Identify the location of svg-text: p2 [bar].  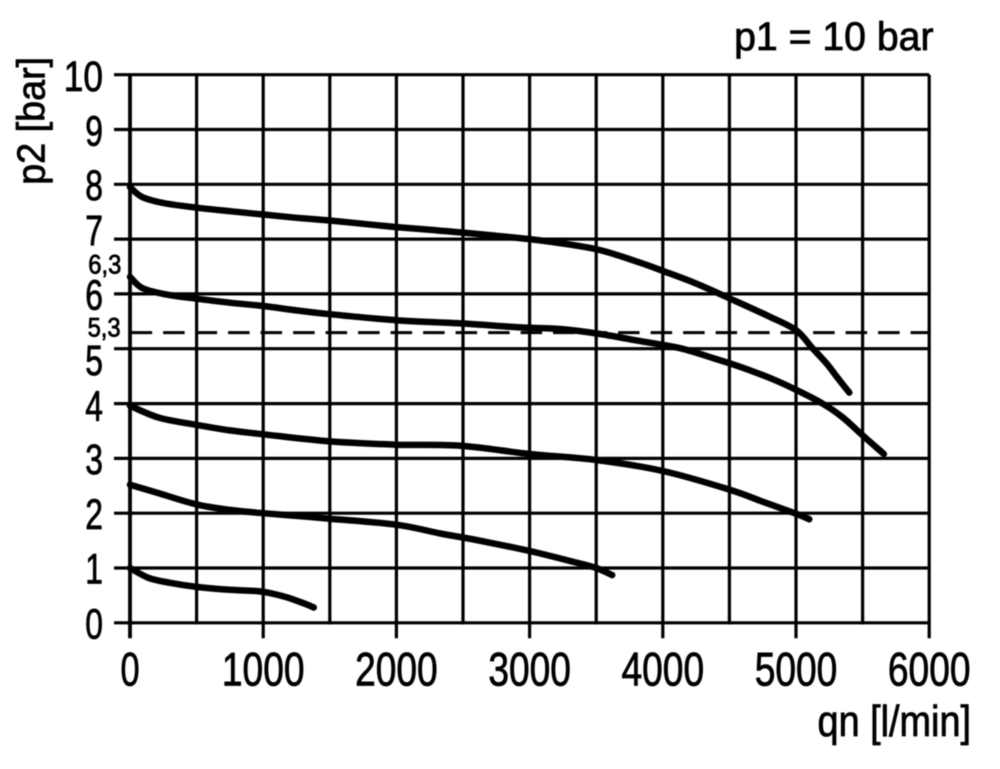
(32, 121).